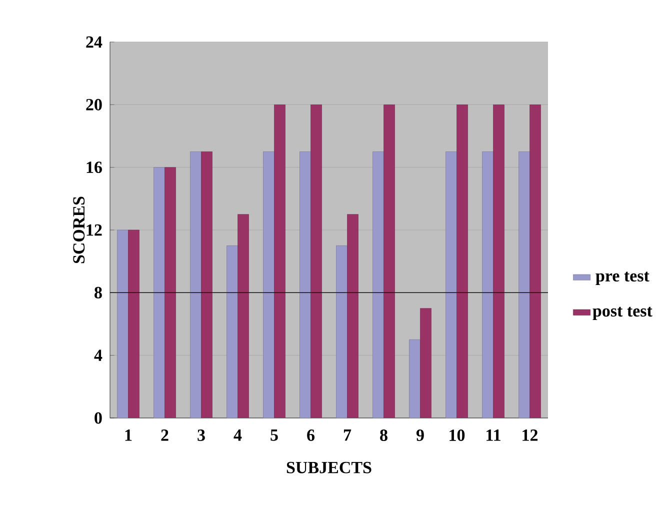 This screenshot has width=656, height=510. What do you see at coordinates (94, 104) in the screenshot?
I see `y-tick-label: 20` at bounding box center [94, 104].